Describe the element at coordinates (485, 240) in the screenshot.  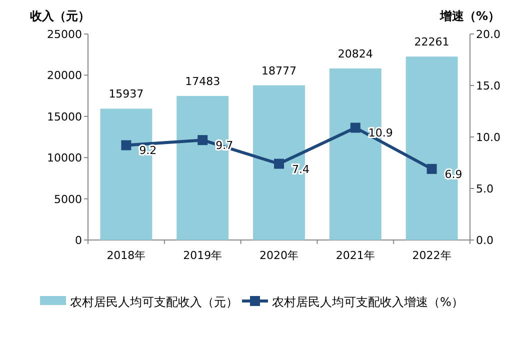
I see `y2-tick-label: 0.0` at that location.